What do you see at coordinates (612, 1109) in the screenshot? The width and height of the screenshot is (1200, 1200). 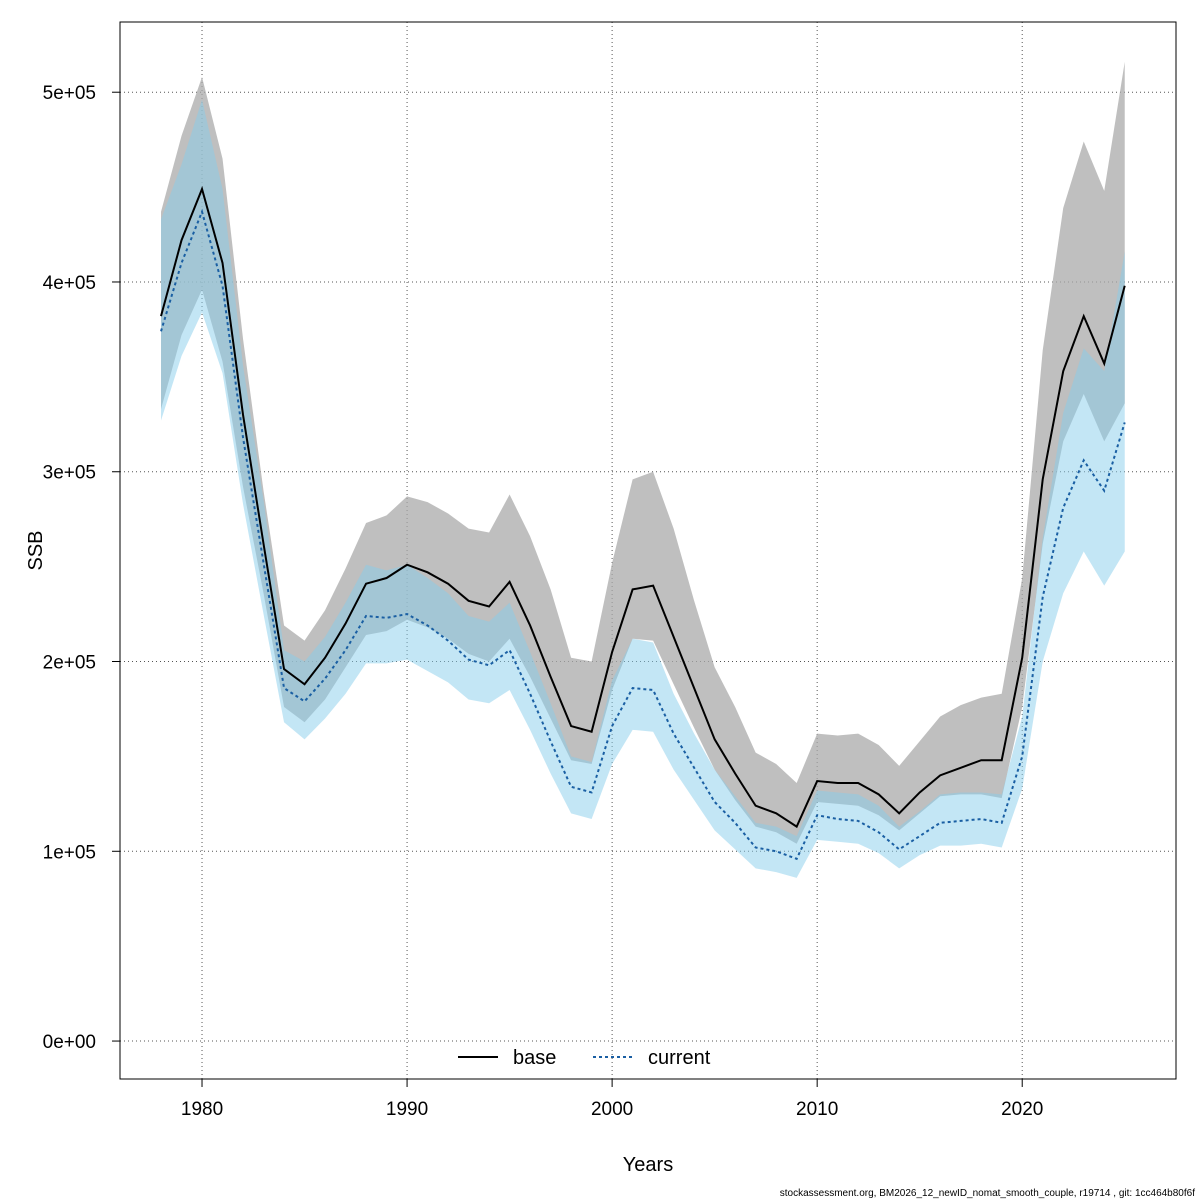 I see `x-tick-label-2: 2000` at bounding box center [612, 1109].